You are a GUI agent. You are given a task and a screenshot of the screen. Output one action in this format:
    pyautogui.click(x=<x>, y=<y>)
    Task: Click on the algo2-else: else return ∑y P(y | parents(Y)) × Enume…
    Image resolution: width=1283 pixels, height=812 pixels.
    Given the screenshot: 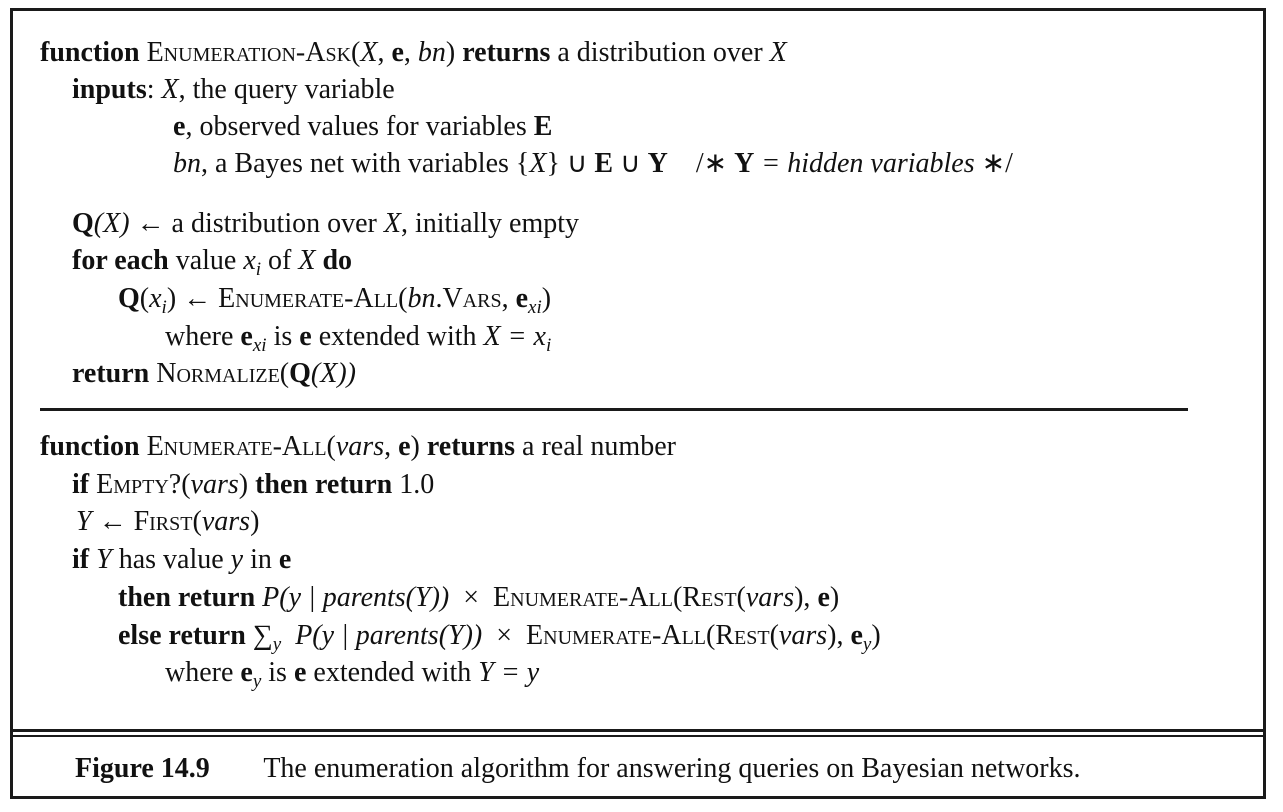 What is the action you would take?
    pyautogui.click(x=499, y=640)
    